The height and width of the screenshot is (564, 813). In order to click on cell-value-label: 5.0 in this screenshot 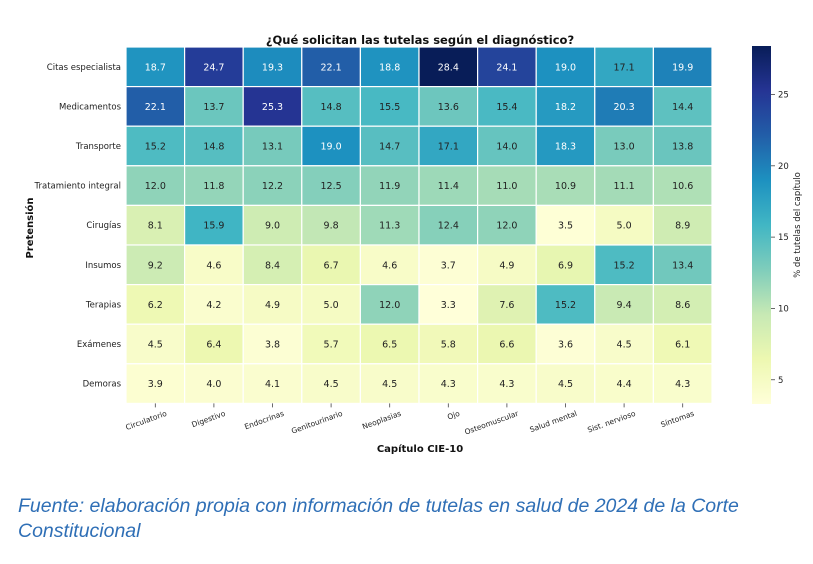, I will do `click(331, 305)`.